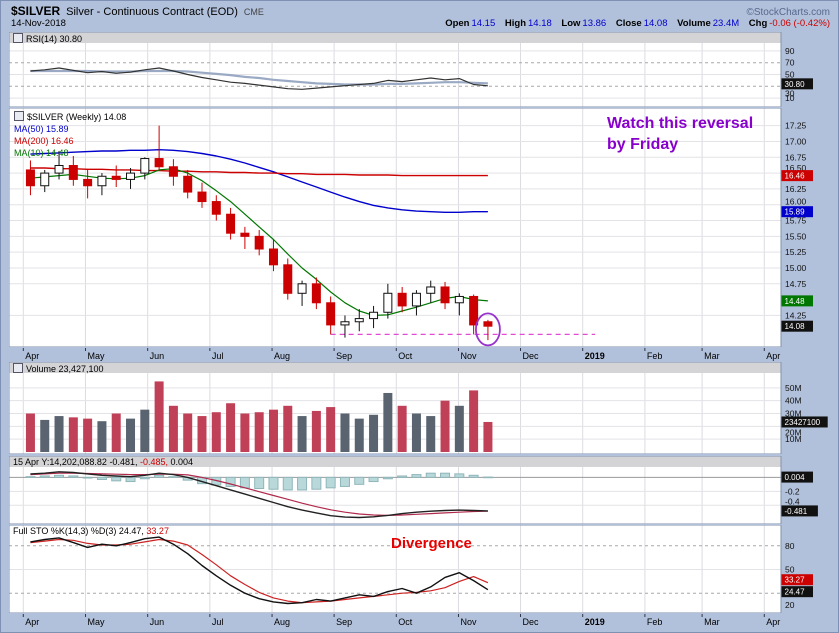  Describe the element at coordinates (796, 126) in the screenshot. I see `svg-text: 17.25` at that location.